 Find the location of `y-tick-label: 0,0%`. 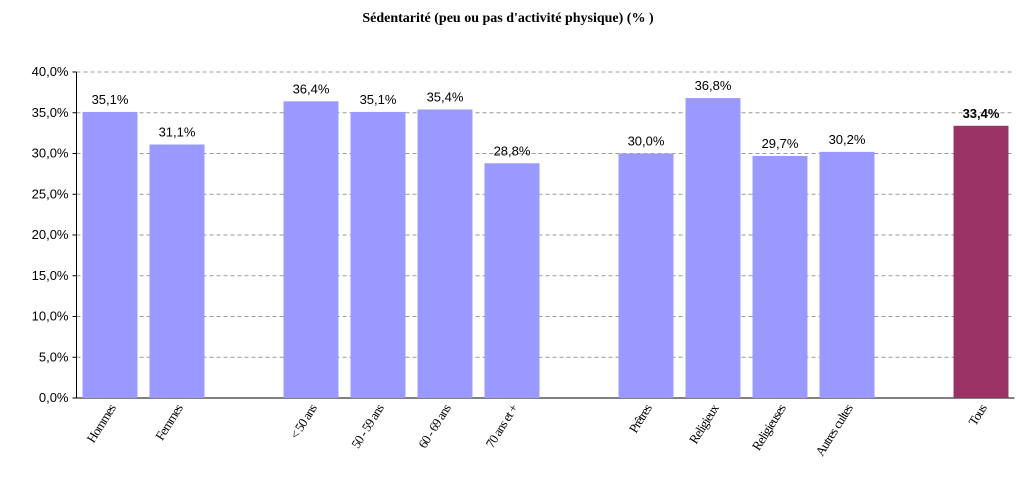

y-tick-label: 0,0% is located at coordinates (54, 397).